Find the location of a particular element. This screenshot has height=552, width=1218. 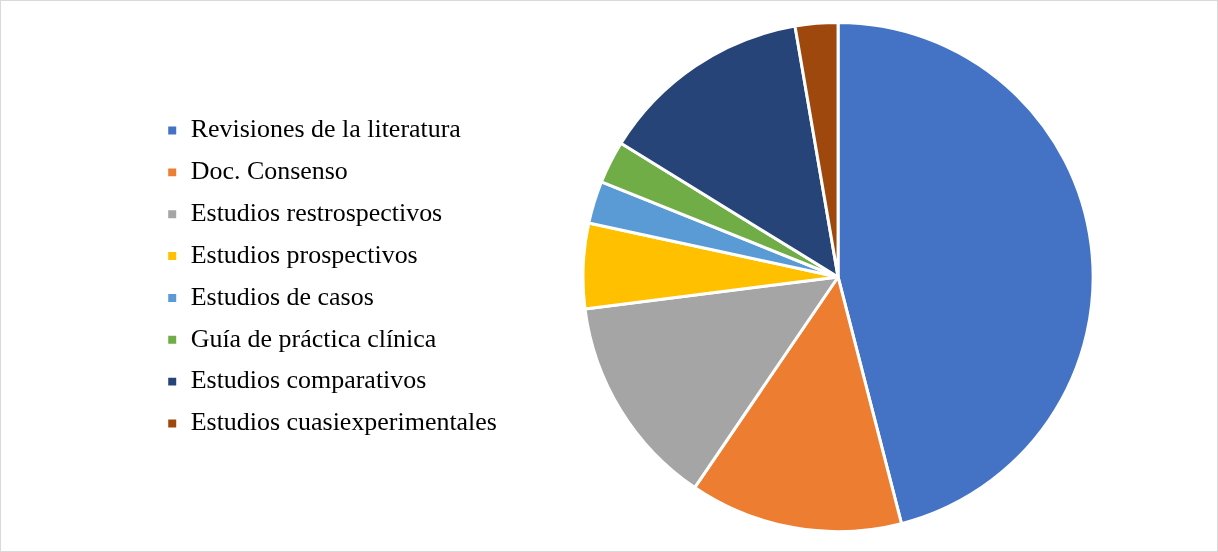

legend-label: Revisiones de la literatura is located at coordinates (326, 129).